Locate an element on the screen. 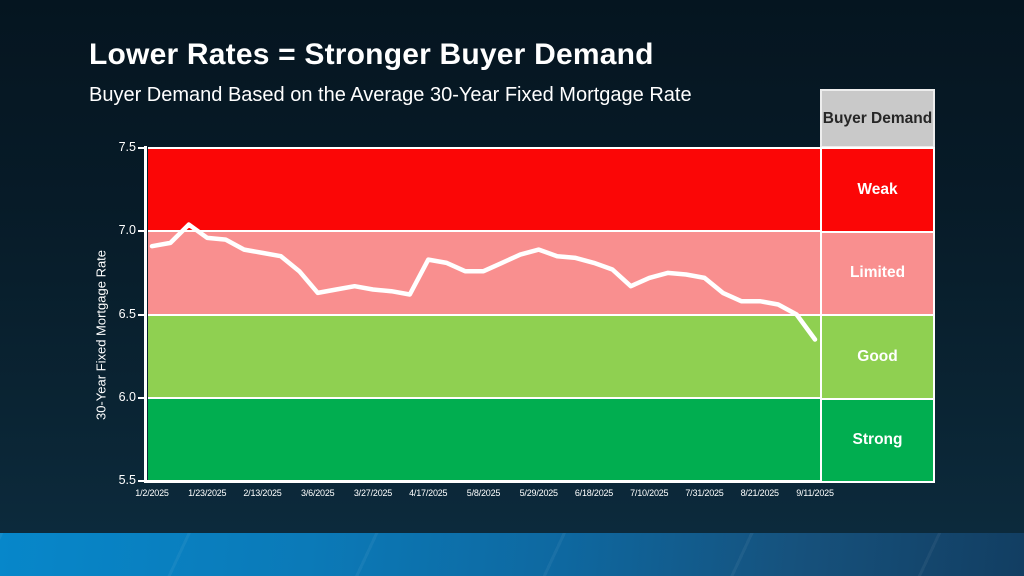 The height and width of the screenshot is (576, 1024). band-good is located at coordinates (484, 356).